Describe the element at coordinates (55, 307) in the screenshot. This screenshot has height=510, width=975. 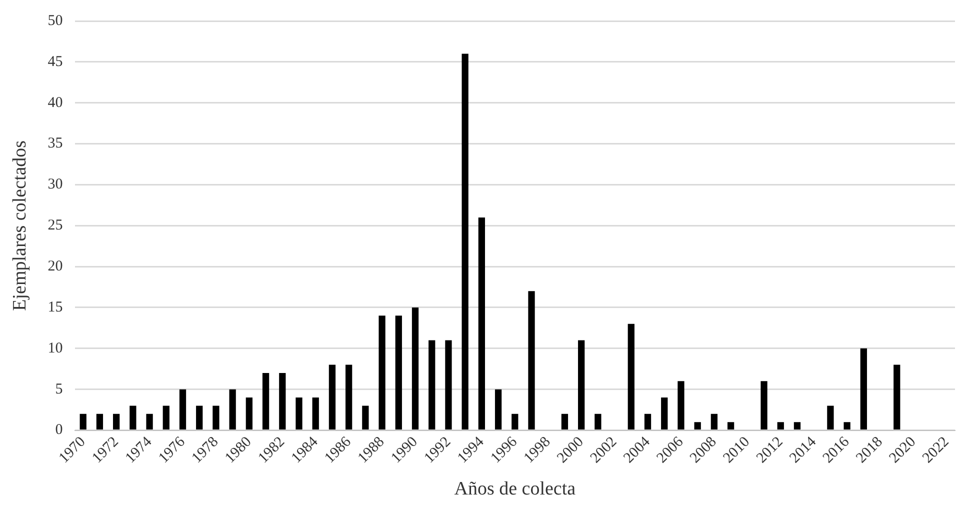
I see `y-tick-label: 15` at that location.